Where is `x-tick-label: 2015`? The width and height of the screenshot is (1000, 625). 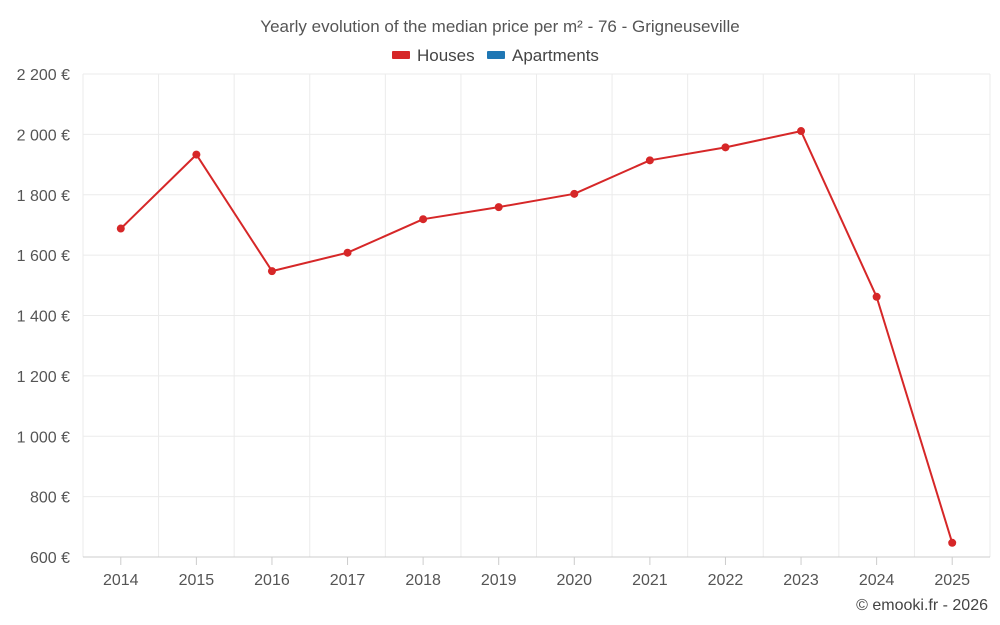 x-tick-label: 2015 is located at coordinates (197, 580).